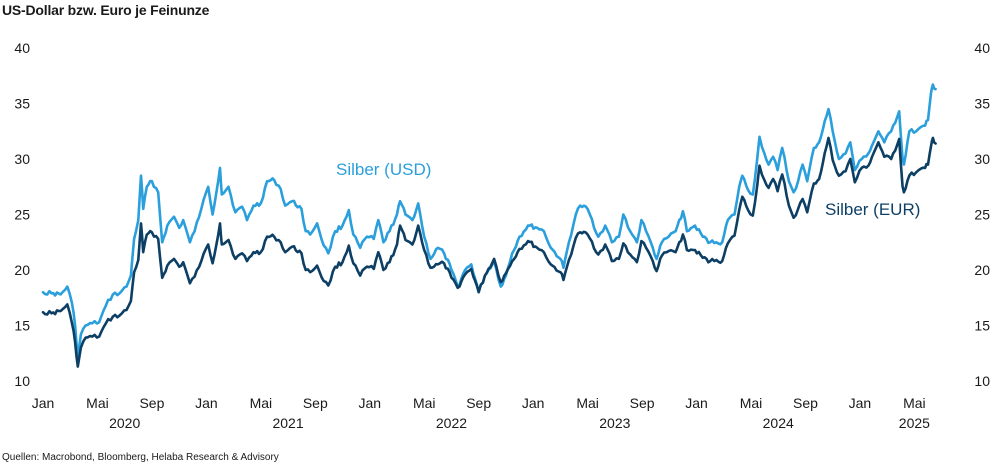 The image size is (995, 469). What do you see at coordinates (982, 270) in the screenshot?
I see `y-tick-label-right: 20` at bounding box center [982, 270].